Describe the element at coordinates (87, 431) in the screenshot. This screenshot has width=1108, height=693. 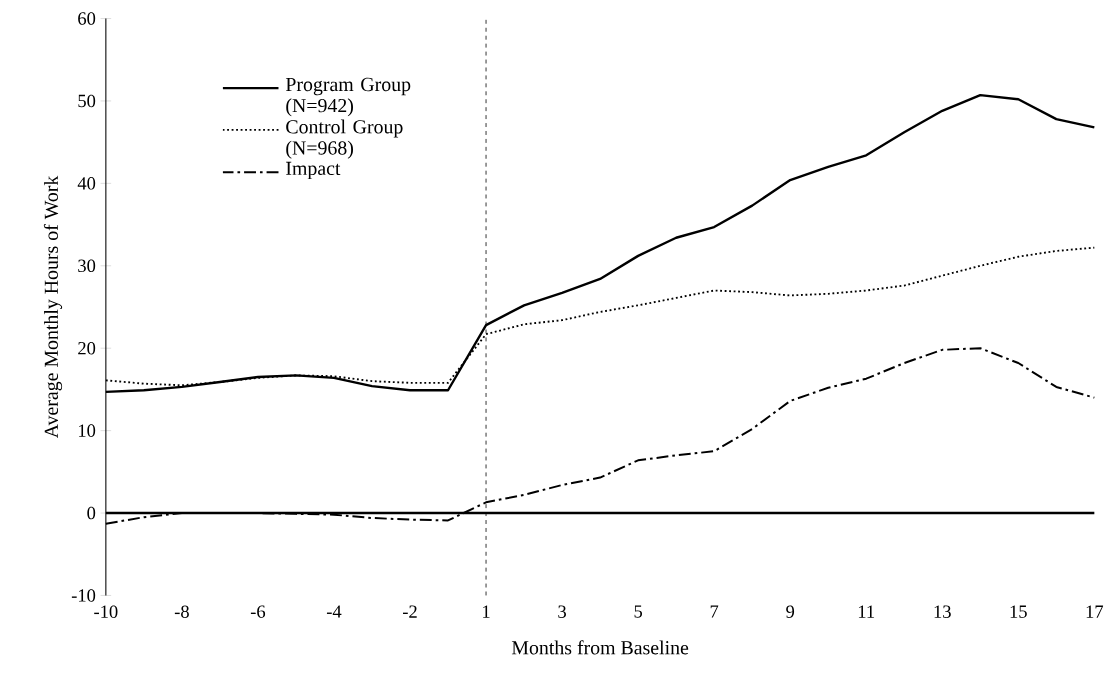
I see `y-tick-label: 10` at that location.